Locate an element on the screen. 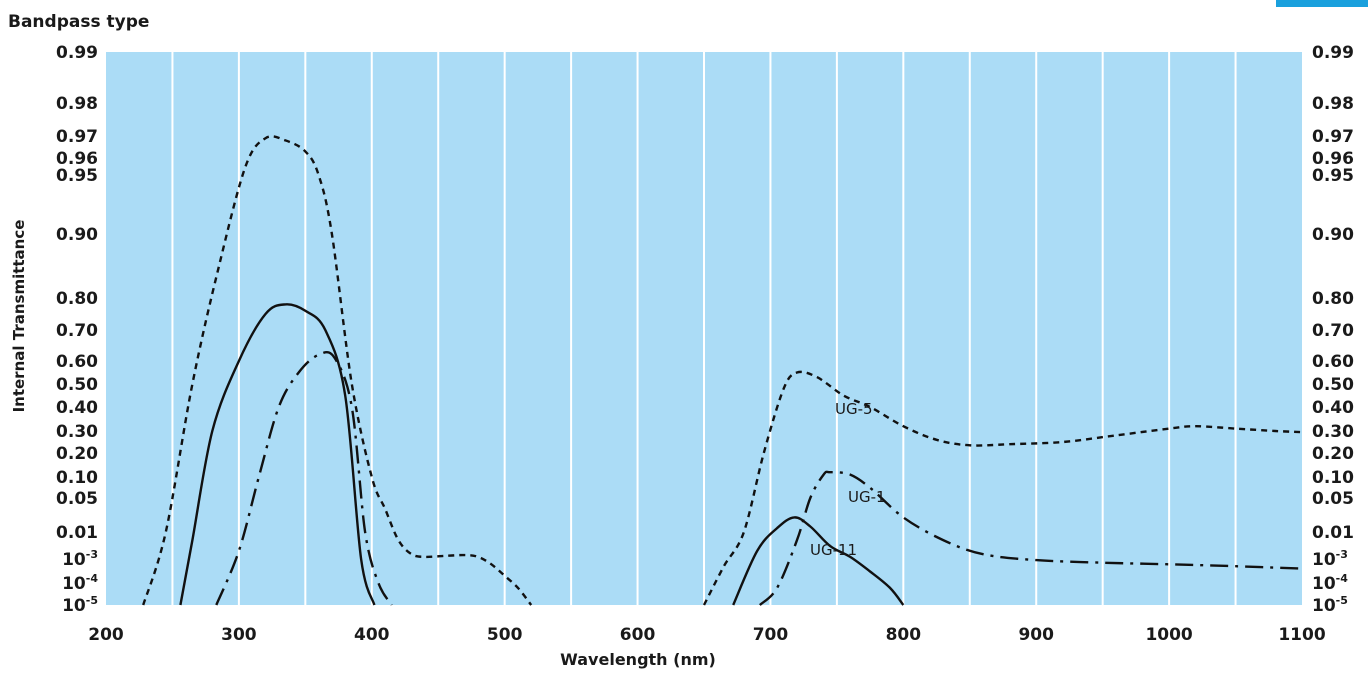 The image size is (1368, 673). x-axis-label: Wavelength (nm) is located at coordinates (638, 659).